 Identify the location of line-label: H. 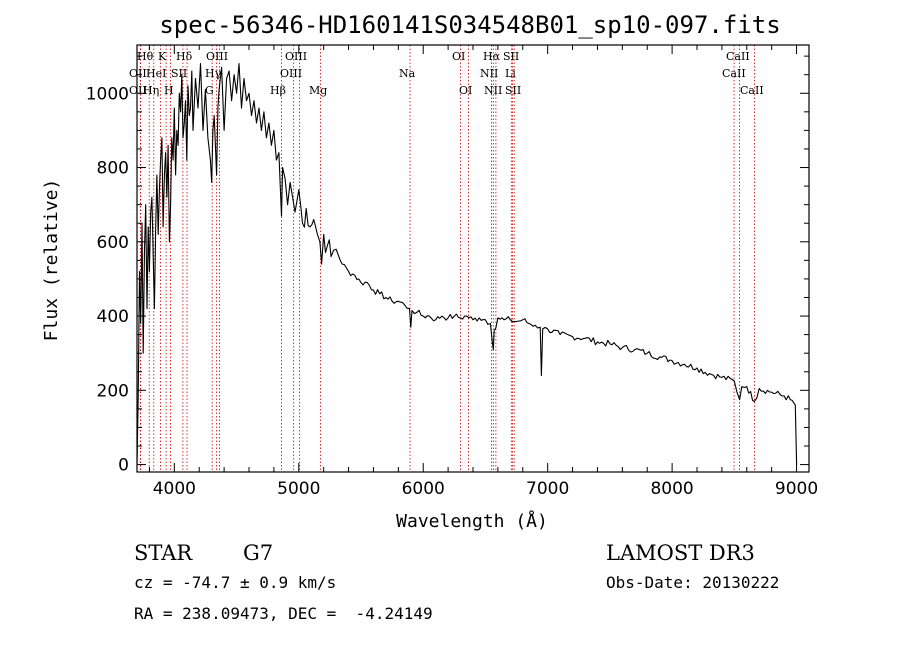
(169, 90).